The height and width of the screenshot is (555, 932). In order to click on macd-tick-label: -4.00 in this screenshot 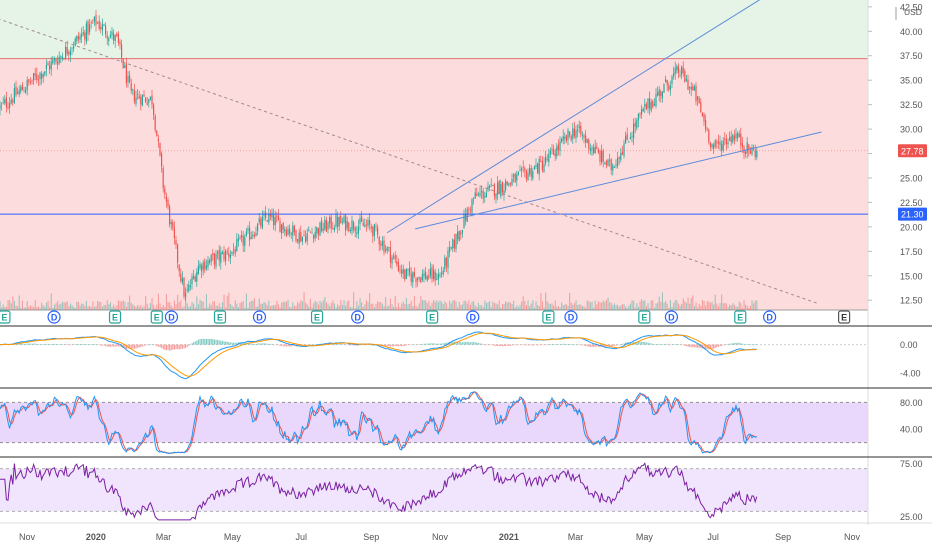, I will do `click(910, 373)`.